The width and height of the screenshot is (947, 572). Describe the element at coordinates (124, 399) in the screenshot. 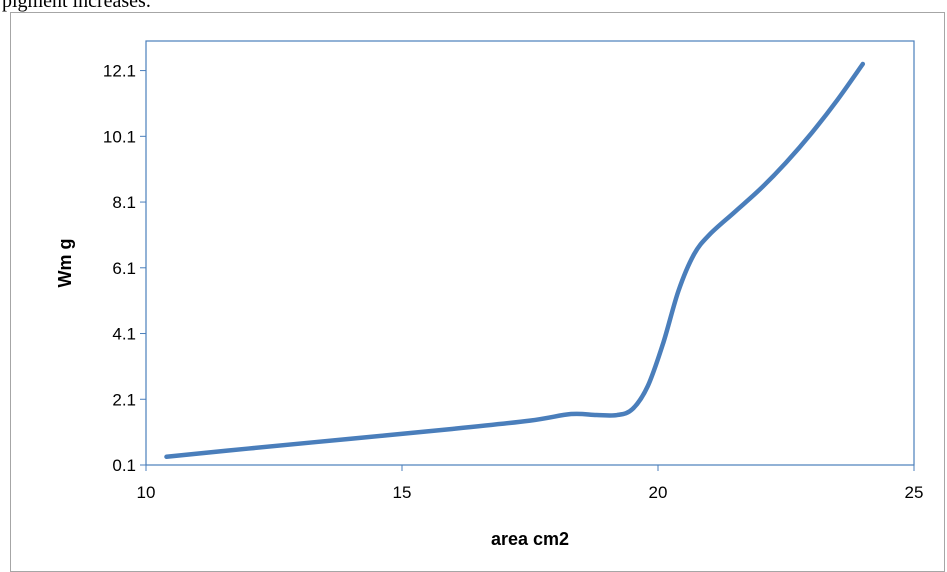

I see `y-tick-label: 2.1` at that location.